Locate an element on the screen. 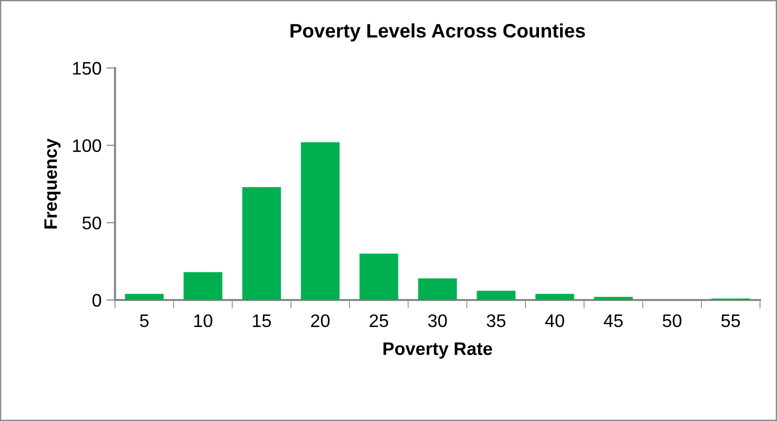 The image size is (777, 421). x-axis-title: Poverty Rate is located at coordinates (438, 350).